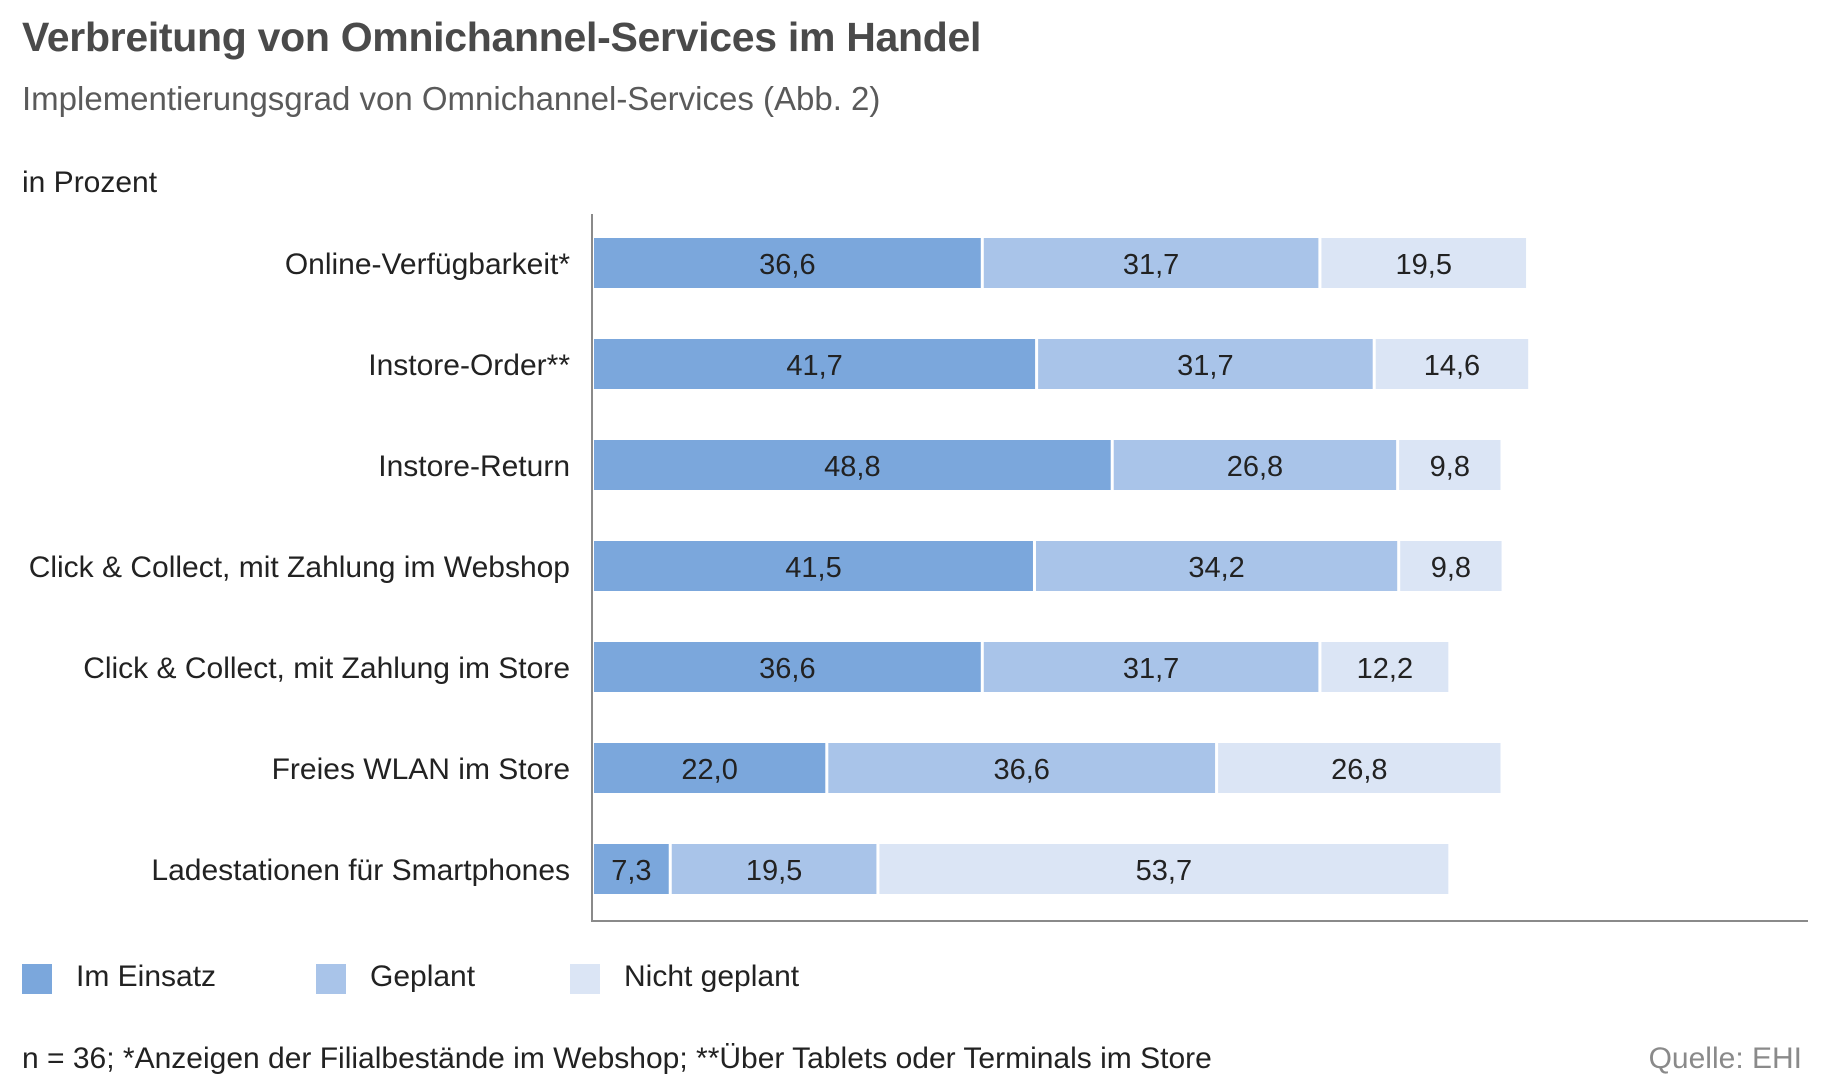 The height and width of the screenshot is (1090, 1824). I want to click on data-label-im-einsatz-5: 36,6, so click(787, 669).